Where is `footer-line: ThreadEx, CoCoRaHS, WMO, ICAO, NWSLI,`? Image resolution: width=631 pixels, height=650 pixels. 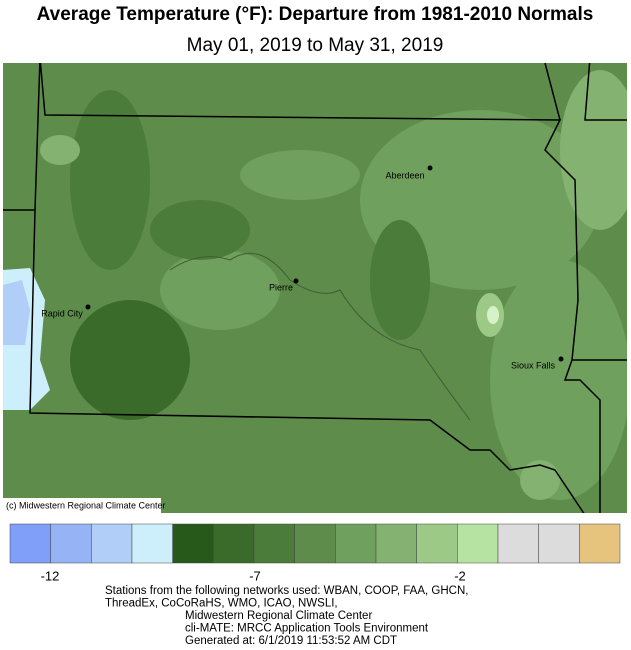 footer-line: ThreadEx, CoCoRaHS, WMO, ICAO, NWSLI, is located at coordinates (221, 604).